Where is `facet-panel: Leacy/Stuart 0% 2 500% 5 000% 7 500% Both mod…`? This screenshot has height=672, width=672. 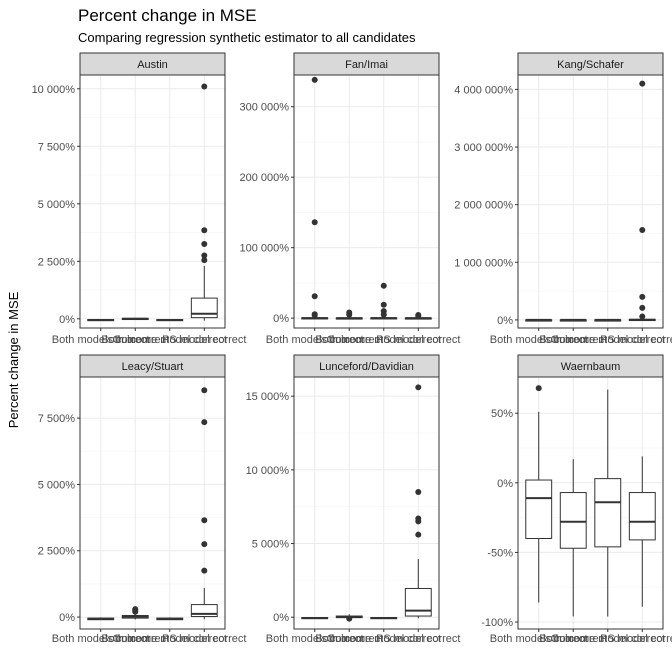
facet-panel: Leacy/Stuart 0% 2 500% 5 000% 7 500% Both mod… is located at coordinates (142, 499).